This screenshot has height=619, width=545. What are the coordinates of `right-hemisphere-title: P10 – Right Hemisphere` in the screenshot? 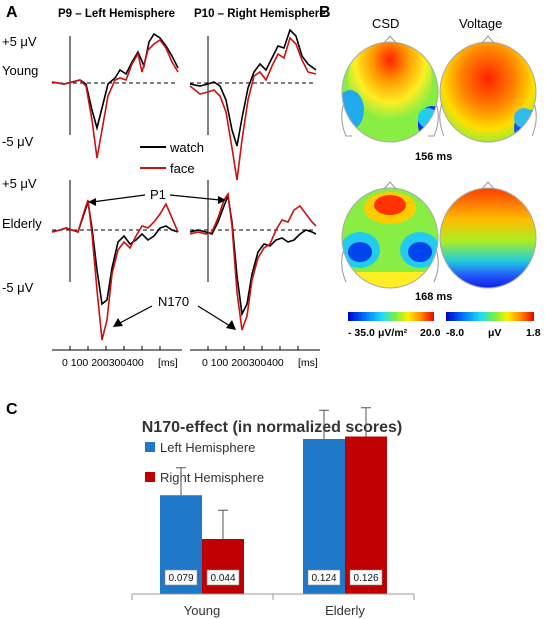 It's located at (260, 14).